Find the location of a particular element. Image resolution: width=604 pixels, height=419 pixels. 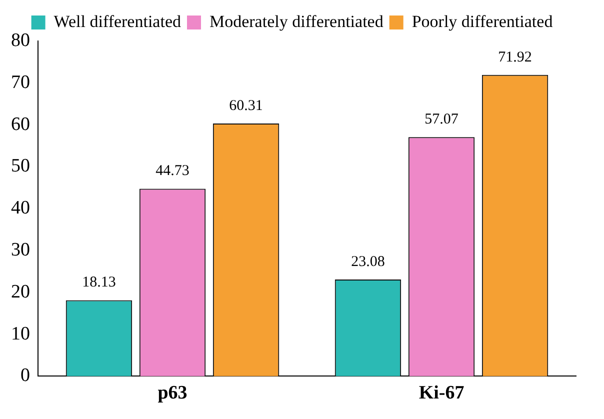

y-tick-label: 20 is located at coordinates (20, 291).